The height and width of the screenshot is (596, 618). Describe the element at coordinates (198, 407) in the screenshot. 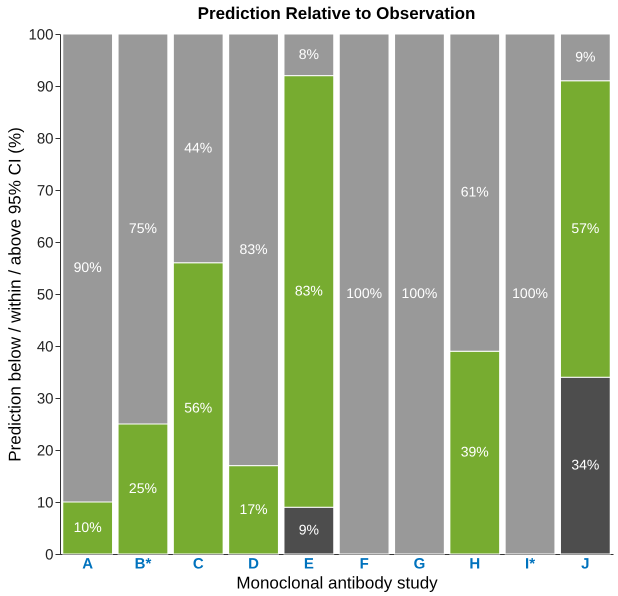

I see `data-label: 56%` at that location.